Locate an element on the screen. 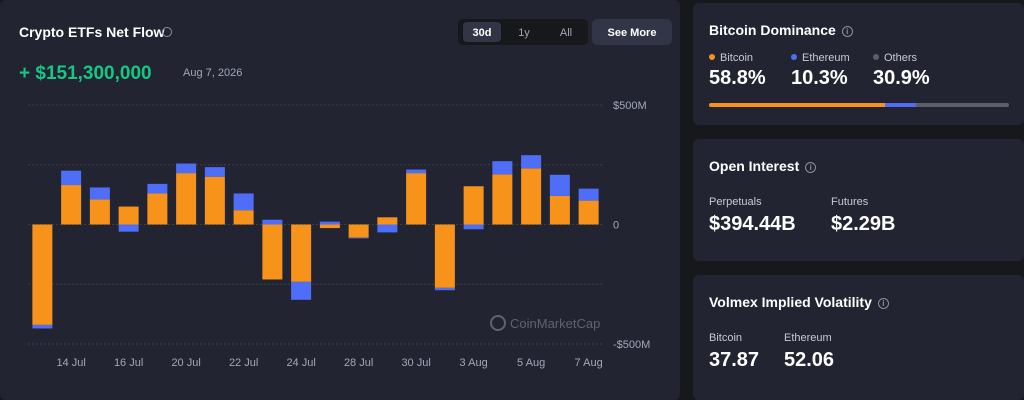  x-tick-label: 16 Jul is located at coordinates (128, 363).